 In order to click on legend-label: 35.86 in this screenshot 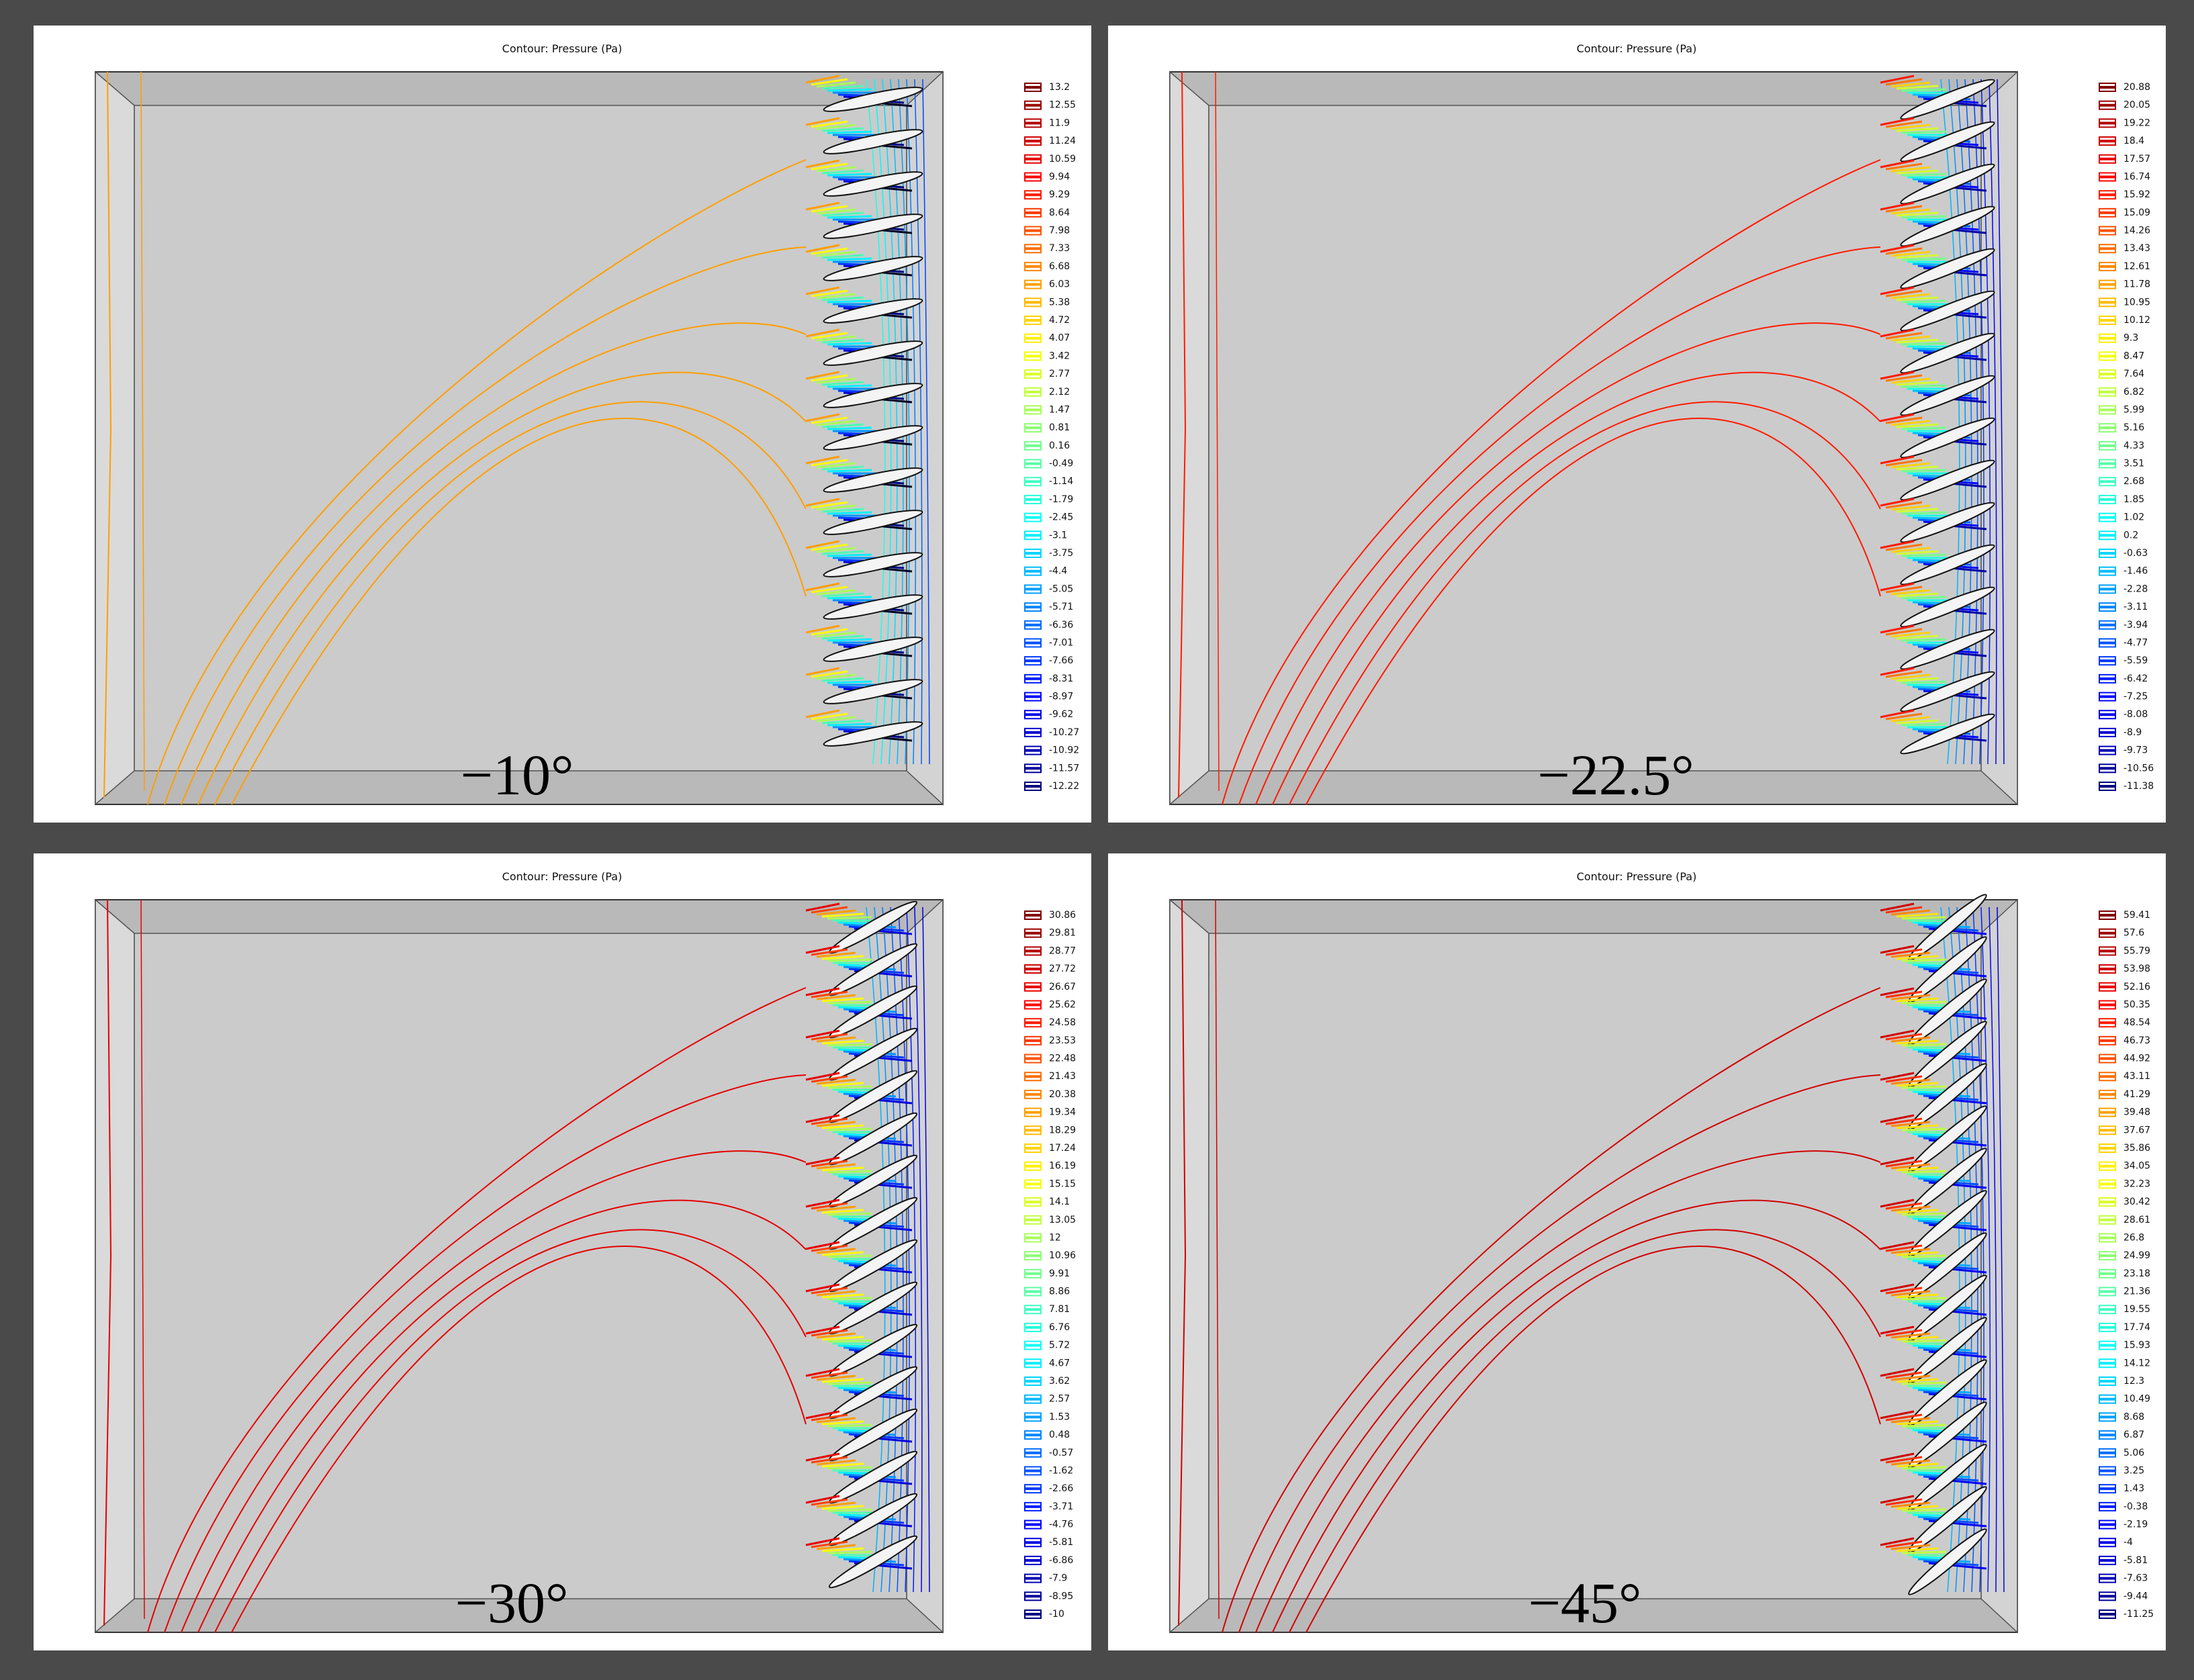, I will do `click(2136, 1149)`.